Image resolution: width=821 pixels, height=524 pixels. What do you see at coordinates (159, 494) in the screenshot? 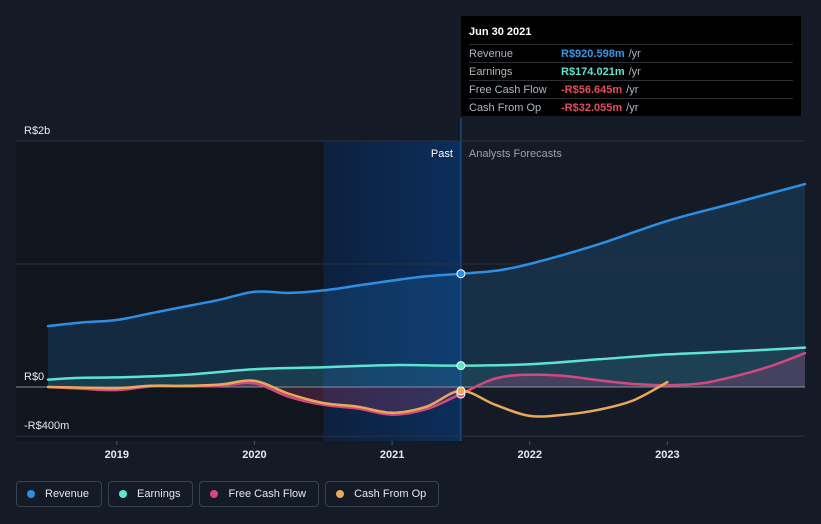
I see `legend-label: Earnings` at bounding box center [159, 494].